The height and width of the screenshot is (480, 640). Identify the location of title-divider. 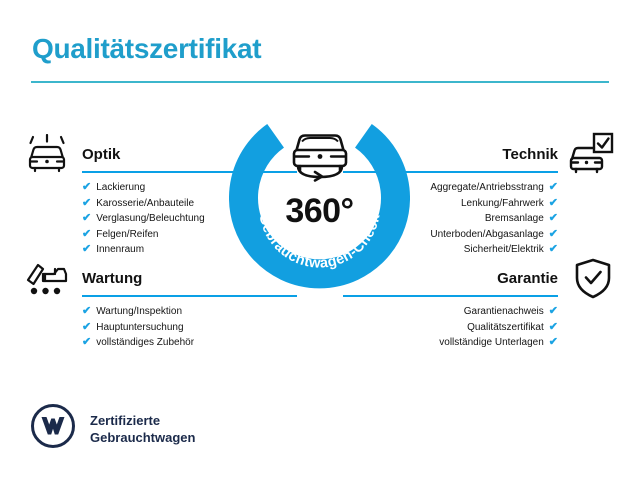
(320, 82).